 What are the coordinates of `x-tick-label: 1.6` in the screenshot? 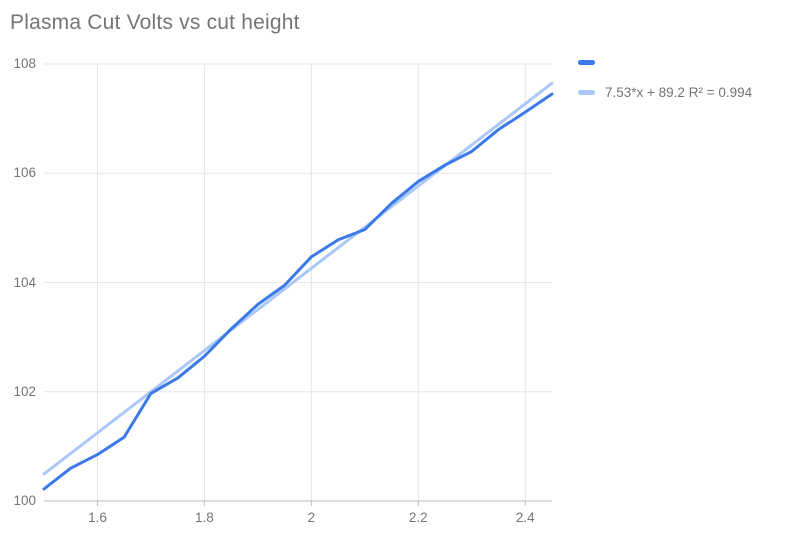 It's located at (97, 517).